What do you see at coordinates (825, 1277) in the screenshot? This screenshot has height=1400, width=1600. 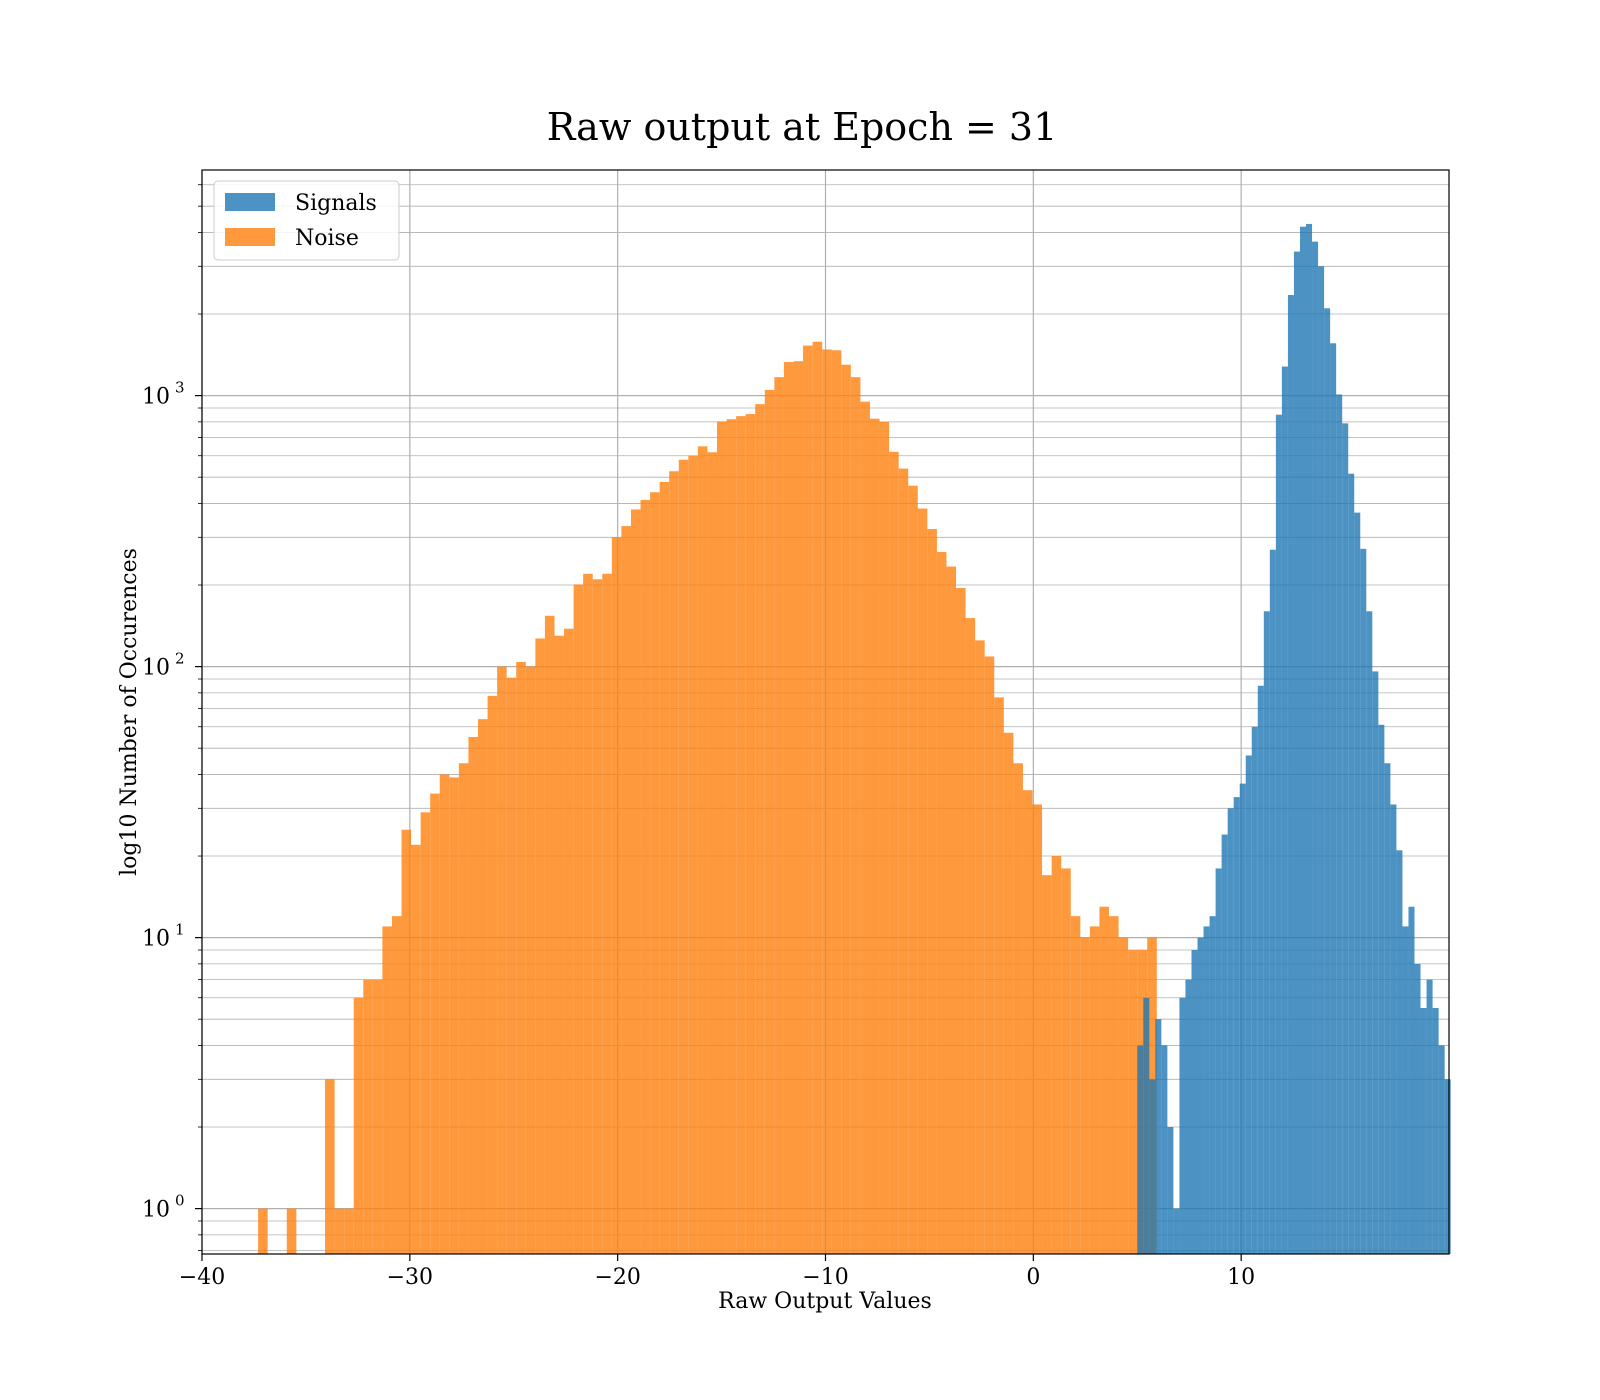 I see `x-tick-label: −10` at bounding box center [825, 1277].